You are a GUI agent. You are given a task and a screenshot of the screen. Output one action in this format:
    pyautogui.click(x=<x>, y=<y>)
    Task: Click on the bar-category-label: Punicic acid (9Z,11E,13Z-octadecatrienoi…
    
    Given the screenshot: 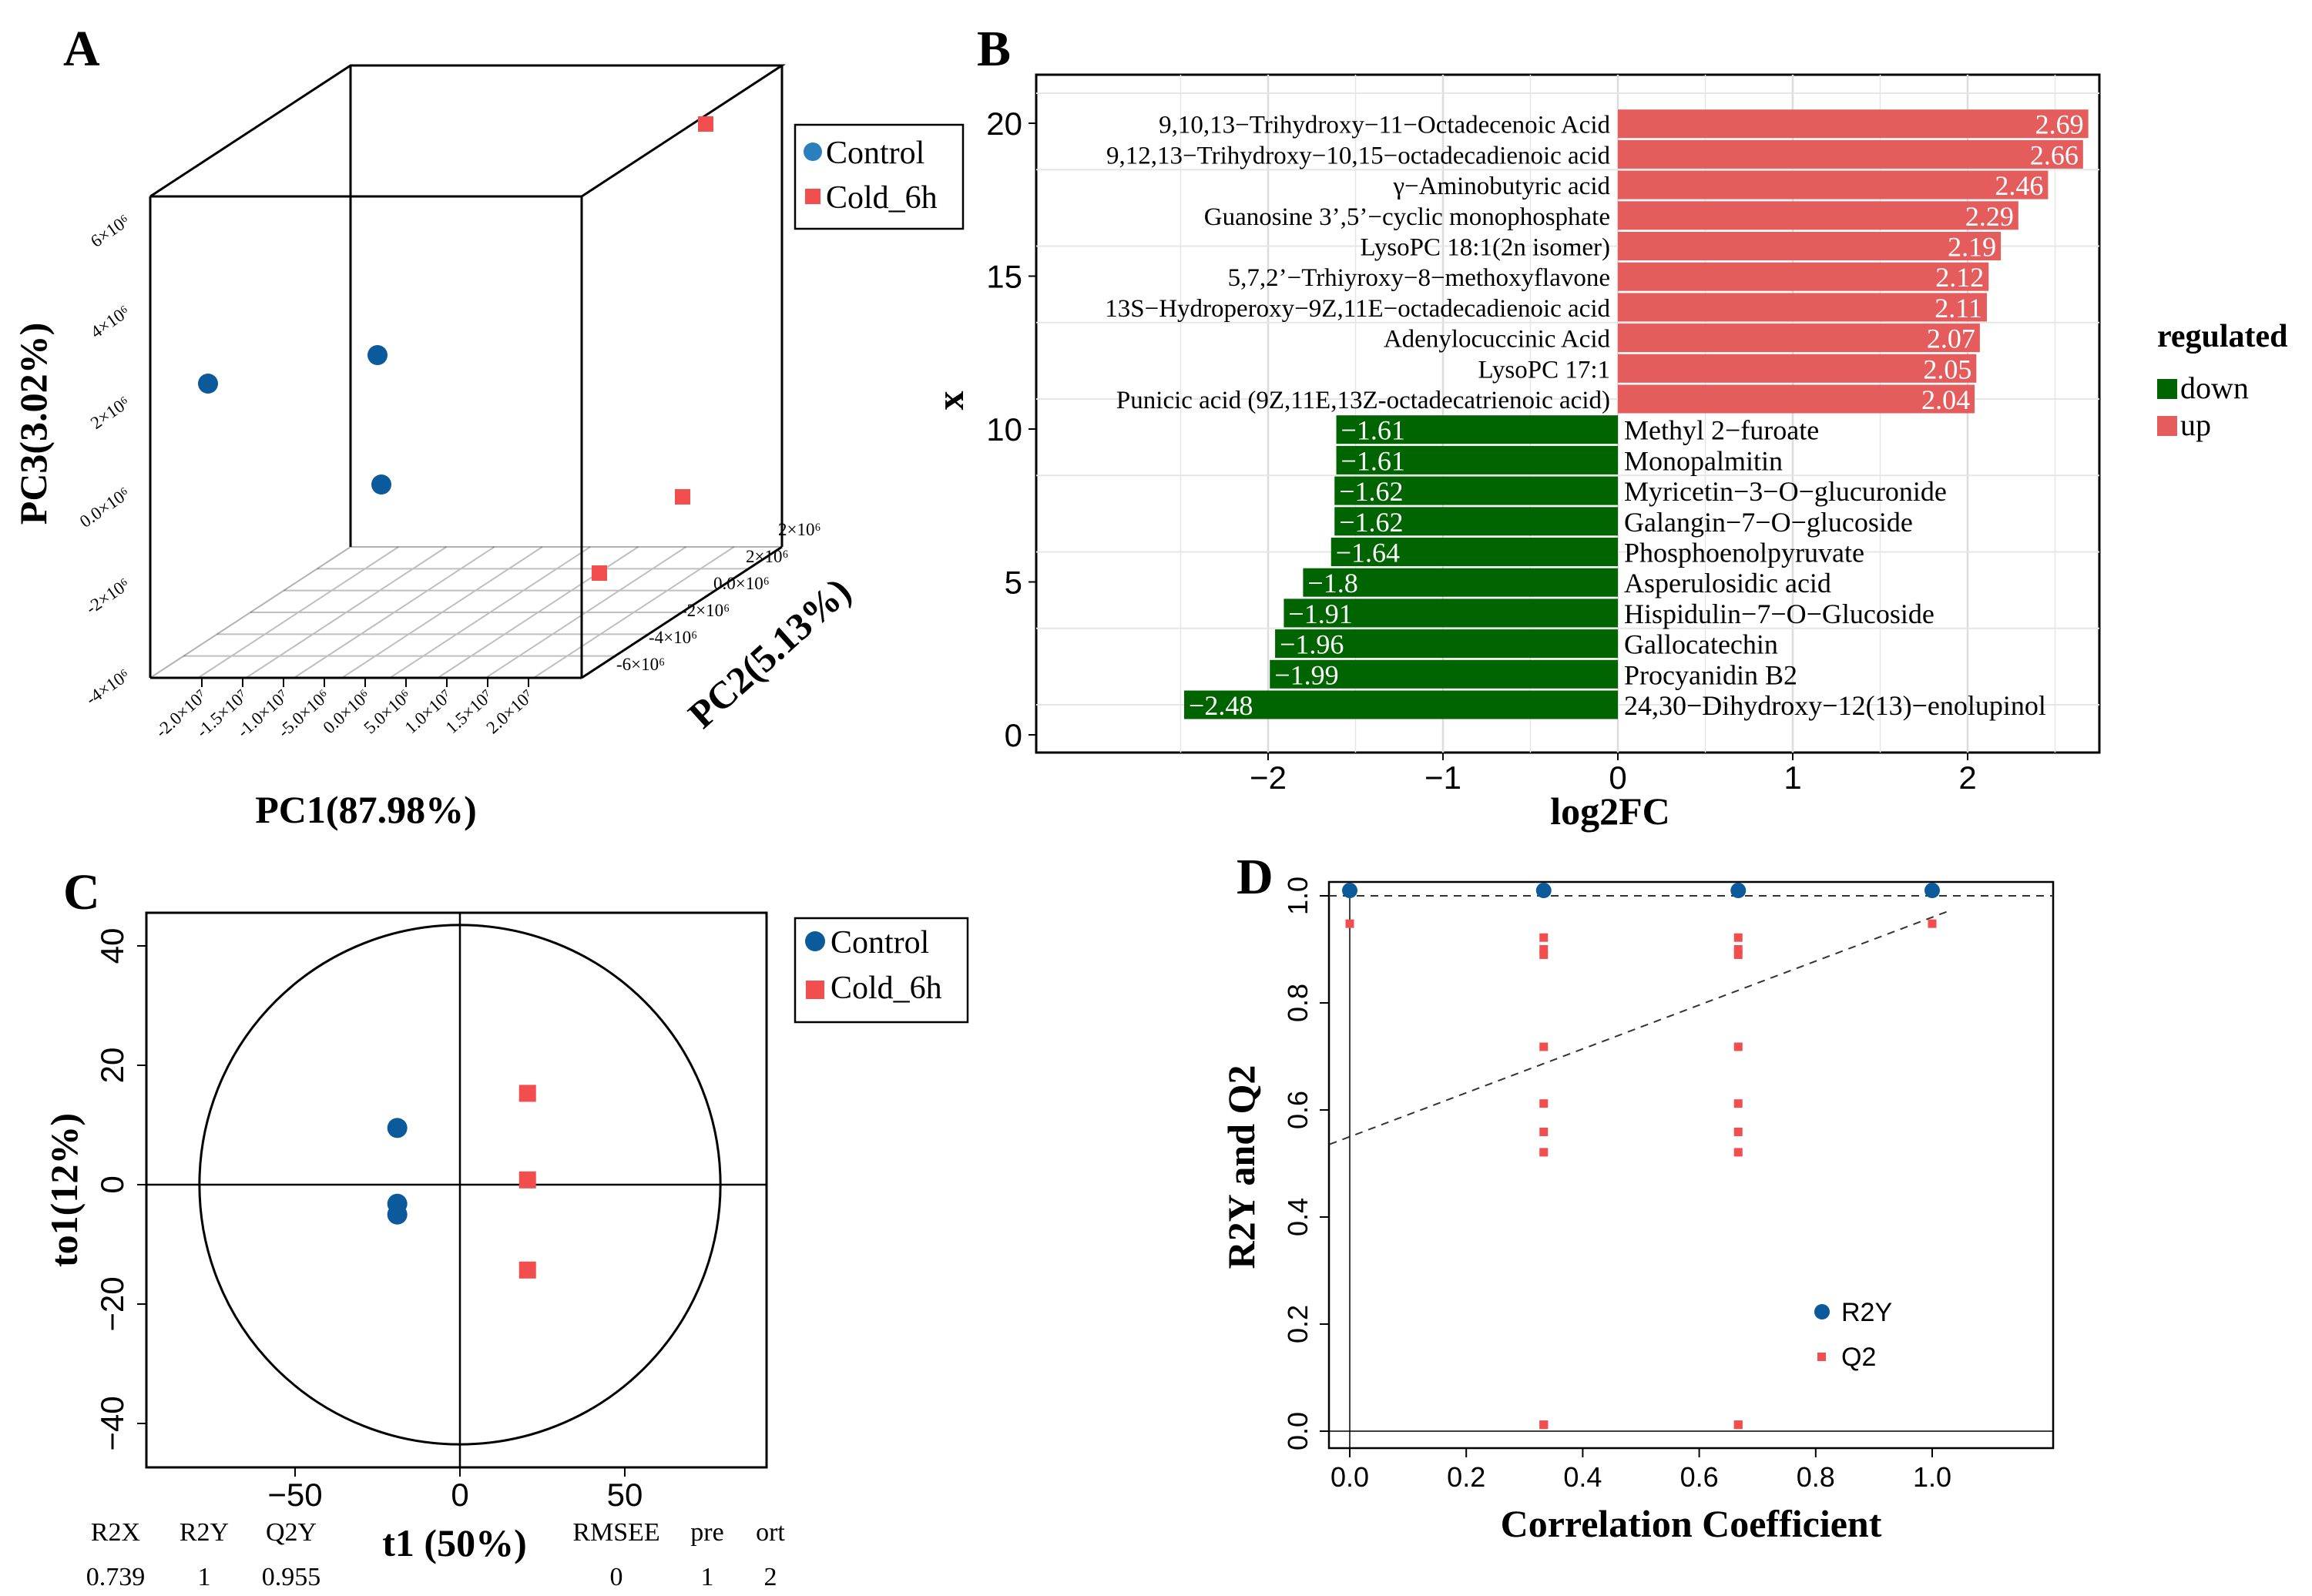 What is the action you would take?
    pyautogui.click(x=1363, y=400)
    